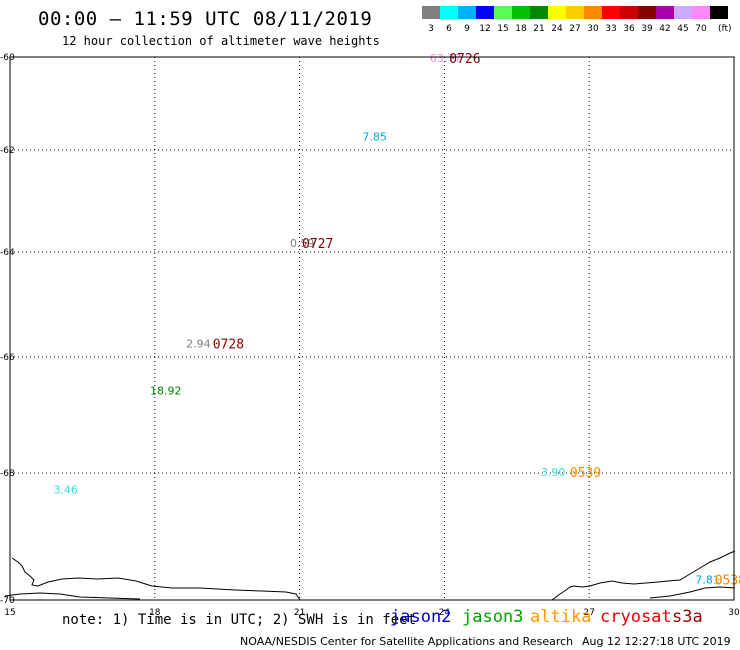 This screenshot has height=650, width=740. What do you see at coordinates (701, 29) in the screenshot?
I see `legend-label: 70` at bounding box center [701, 29].